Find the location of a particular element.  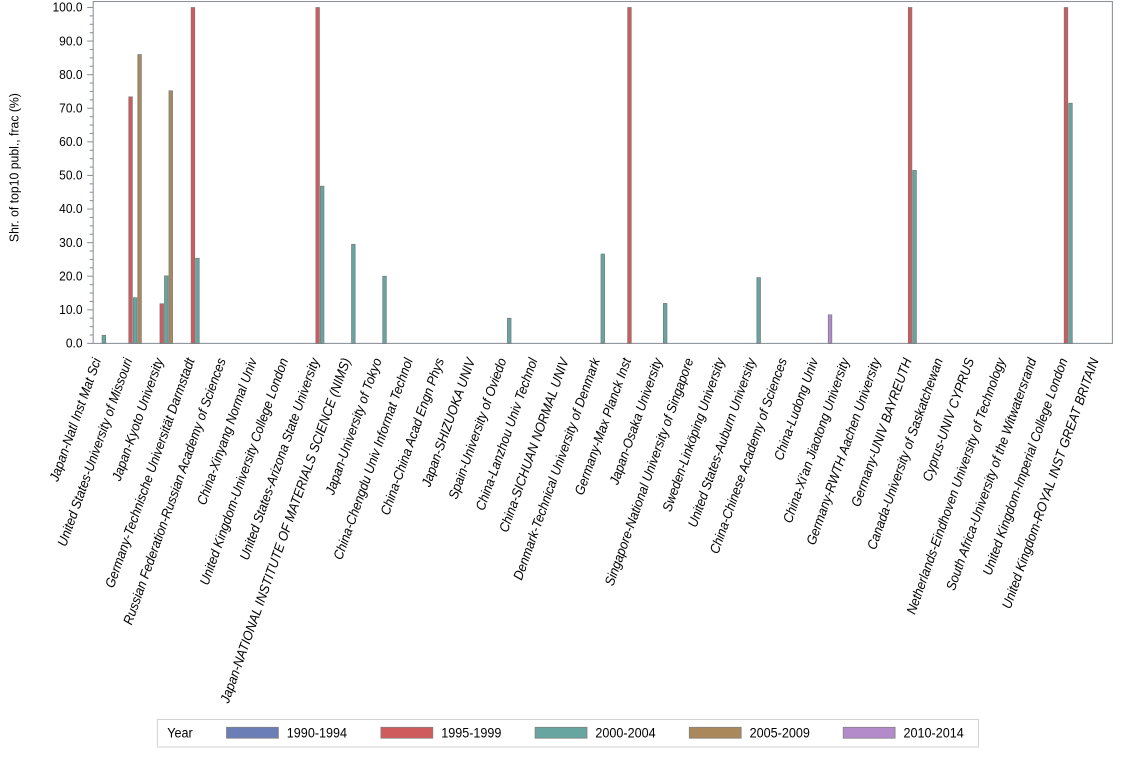

svg-text: 30.0 is located at coordinates (70, 242).